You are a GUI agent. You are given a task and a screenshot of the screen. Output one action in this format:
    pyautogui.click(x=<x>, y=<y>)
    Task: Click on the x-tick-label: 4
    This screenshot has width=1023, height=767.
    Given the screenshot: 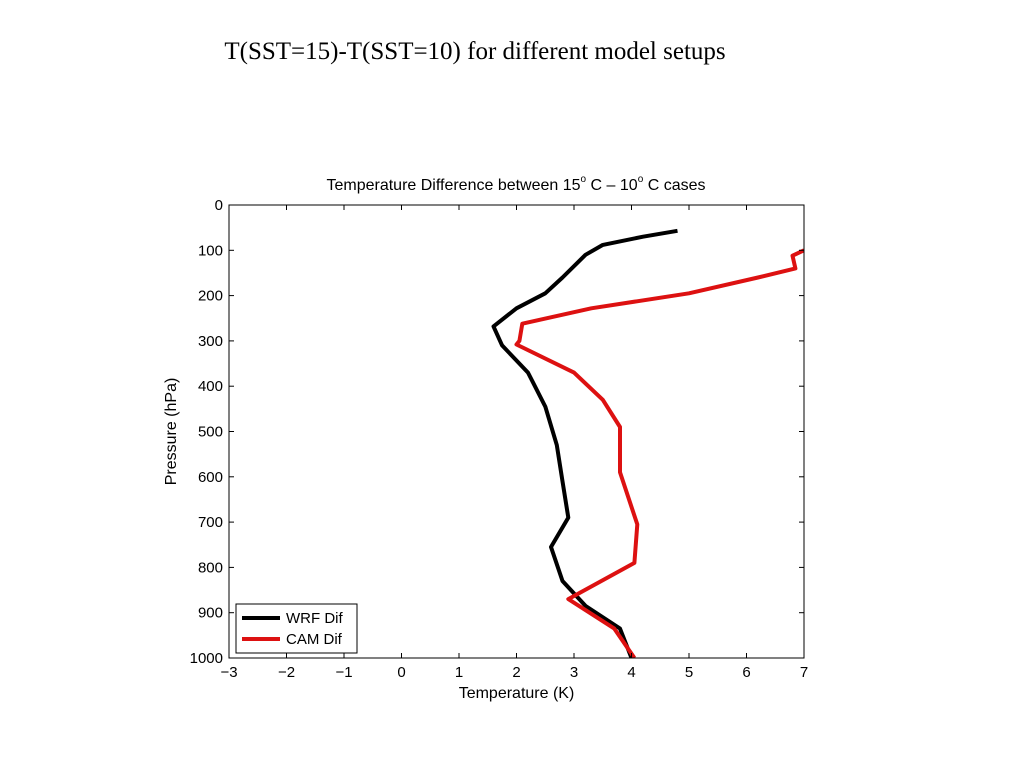 What is the action you would take?
    pyautogui.click(x=631, y=672)
    